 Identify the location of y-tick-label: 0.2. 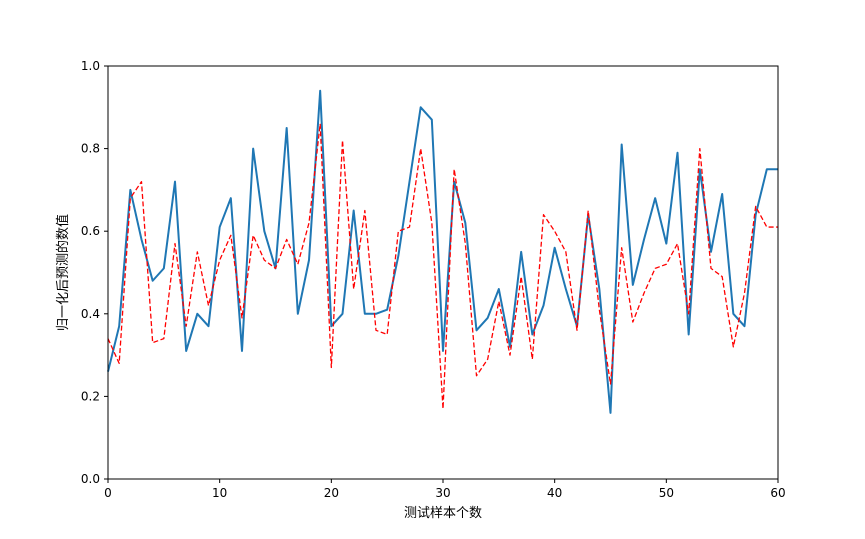
(90, 396).